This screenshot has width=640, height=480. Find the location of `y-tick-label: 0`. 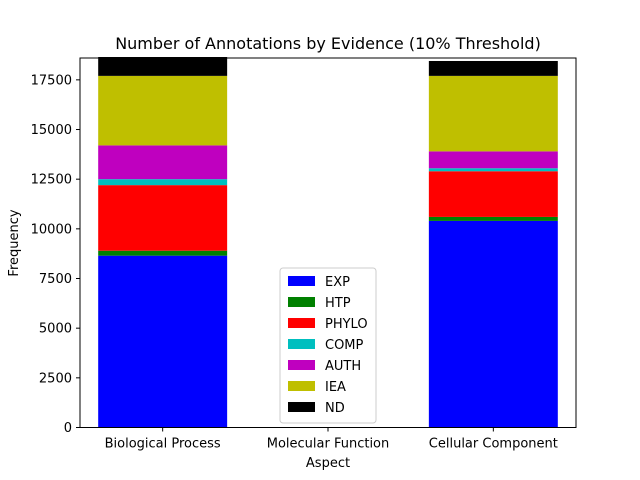

y-tick-label: 0 is located at coordinates (68, 428).